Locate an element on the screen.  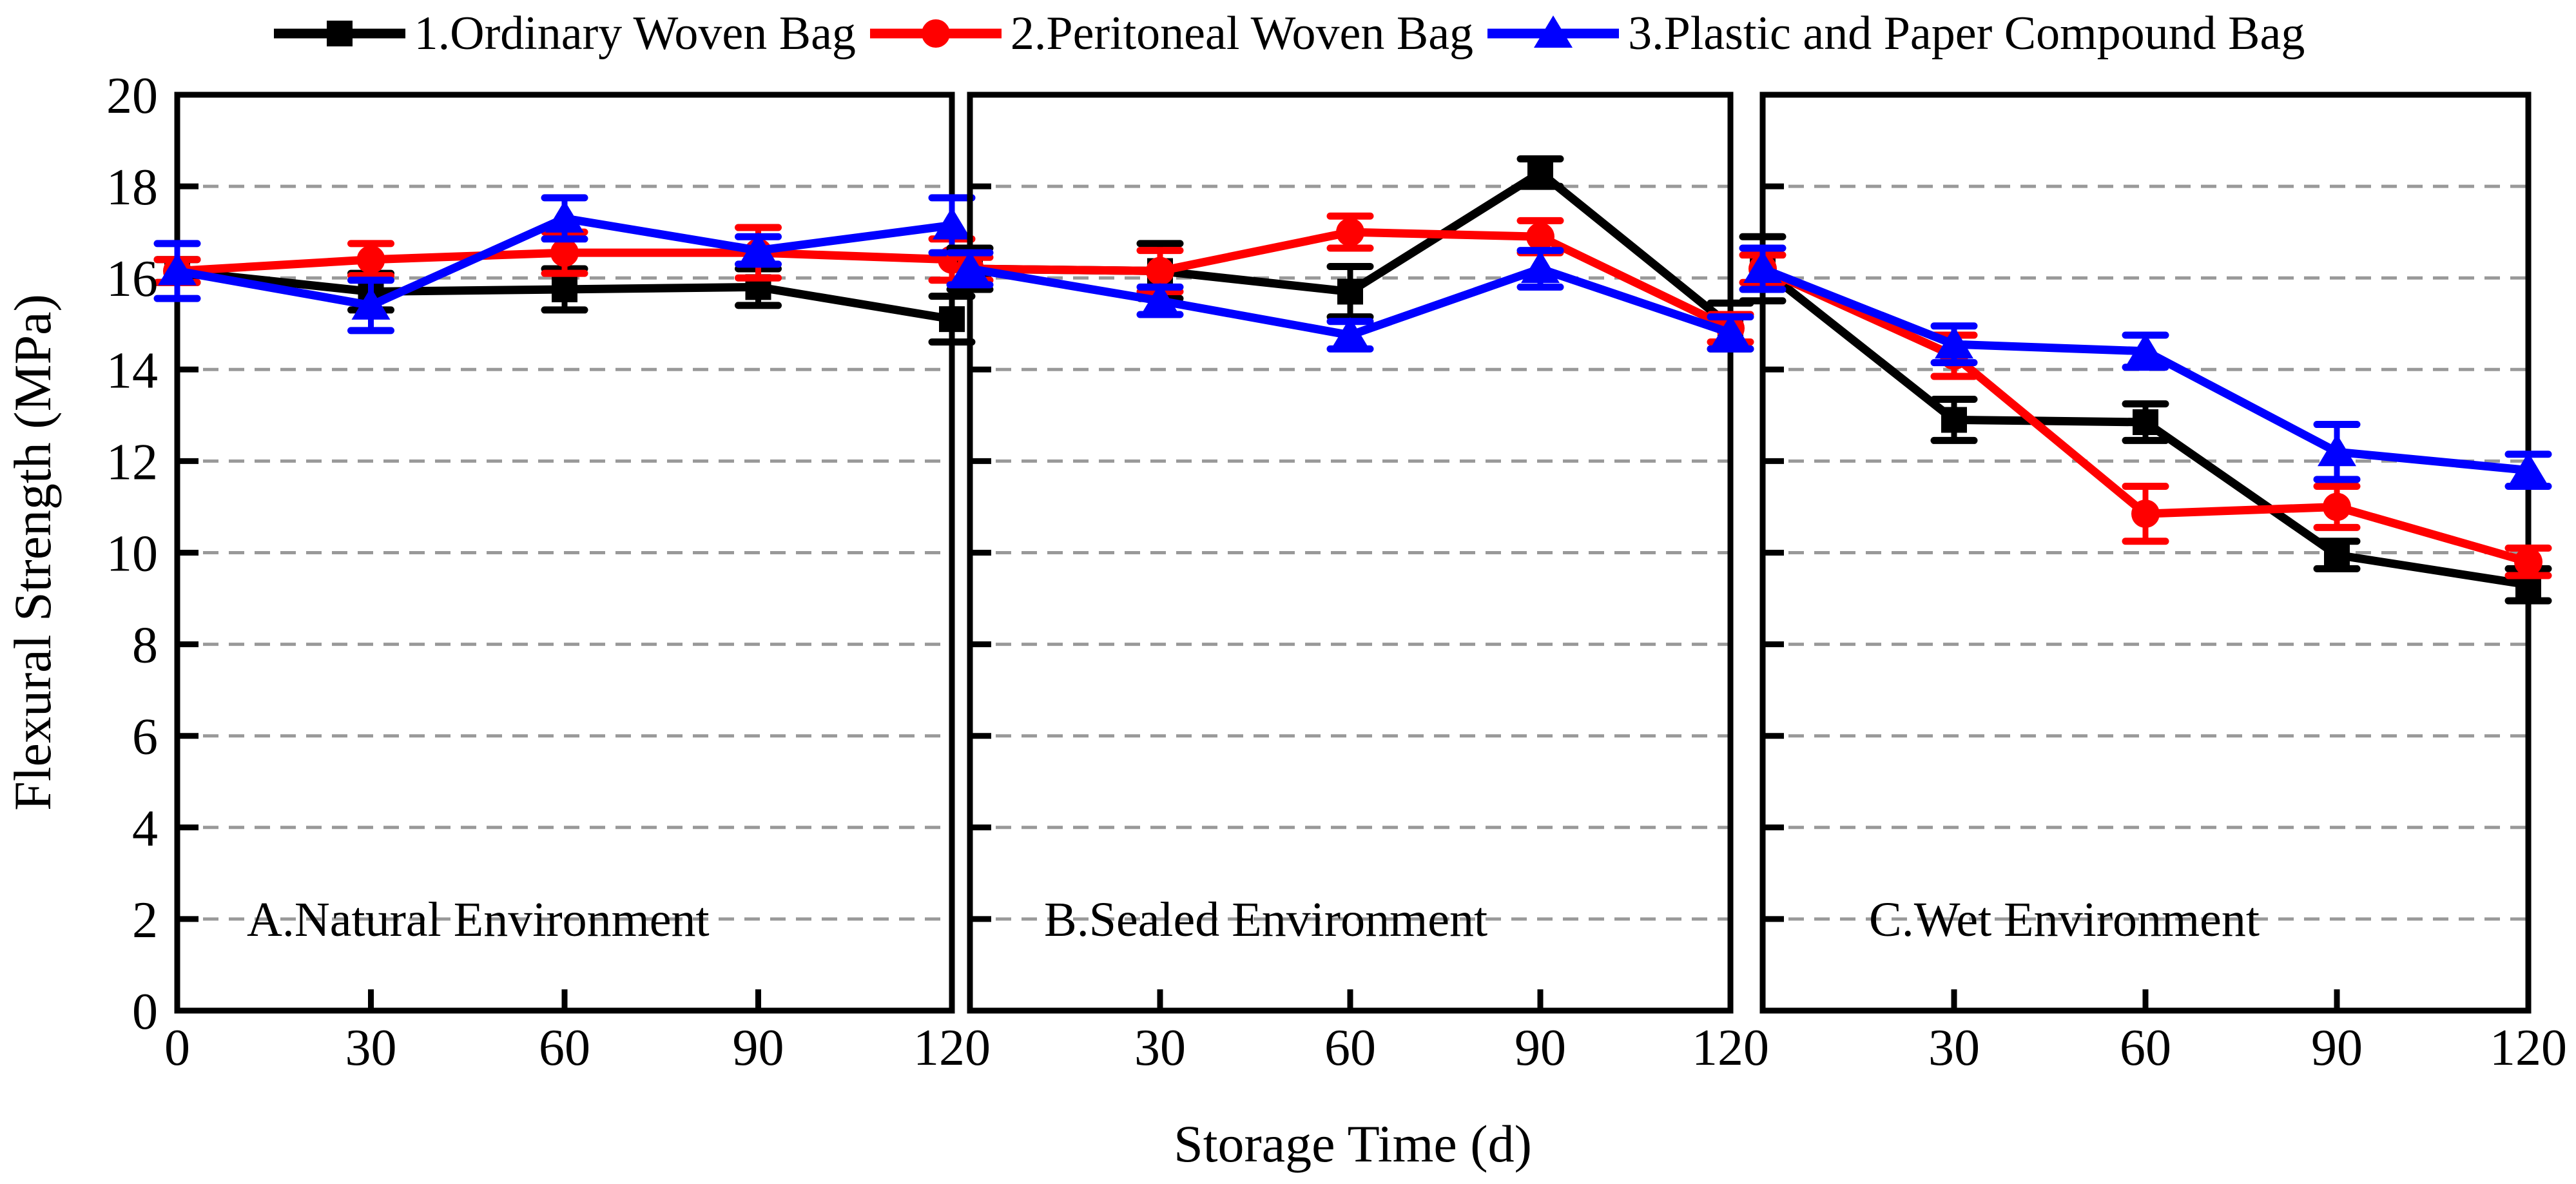
series-1-square is located at coordinates (2145, 419).